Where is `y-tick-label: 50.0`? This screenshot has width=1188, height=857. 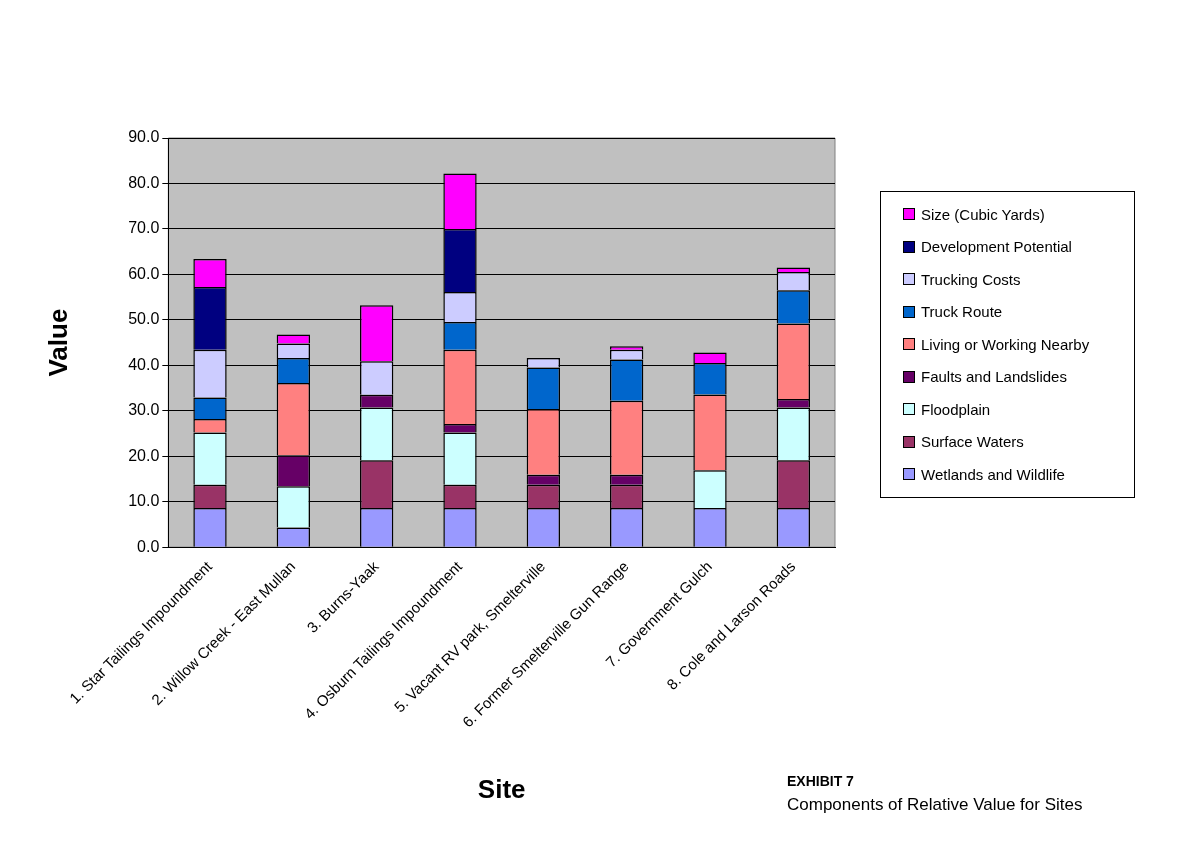
y-tick-label: 50.0 is located at coordinates (144, 319).